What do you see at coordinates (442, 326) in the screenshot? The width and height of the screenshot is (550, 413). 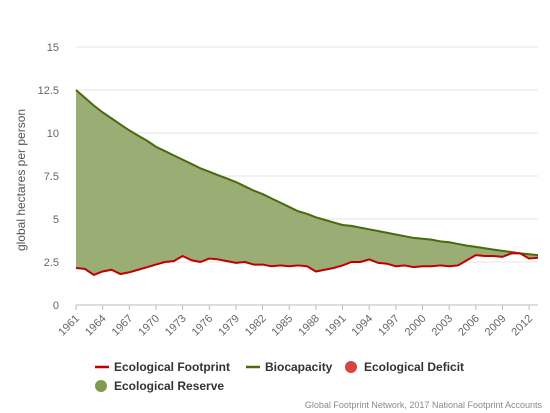 I see `x-tick-label: 2003` at bounding box center [442, 326].